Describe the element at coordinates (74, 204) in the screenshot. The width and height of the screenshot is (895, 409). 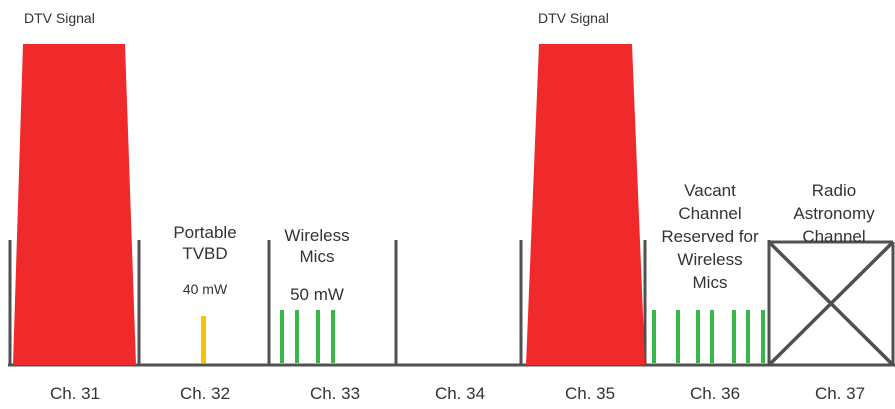
I see `dtv-signal-ch31` at that location.